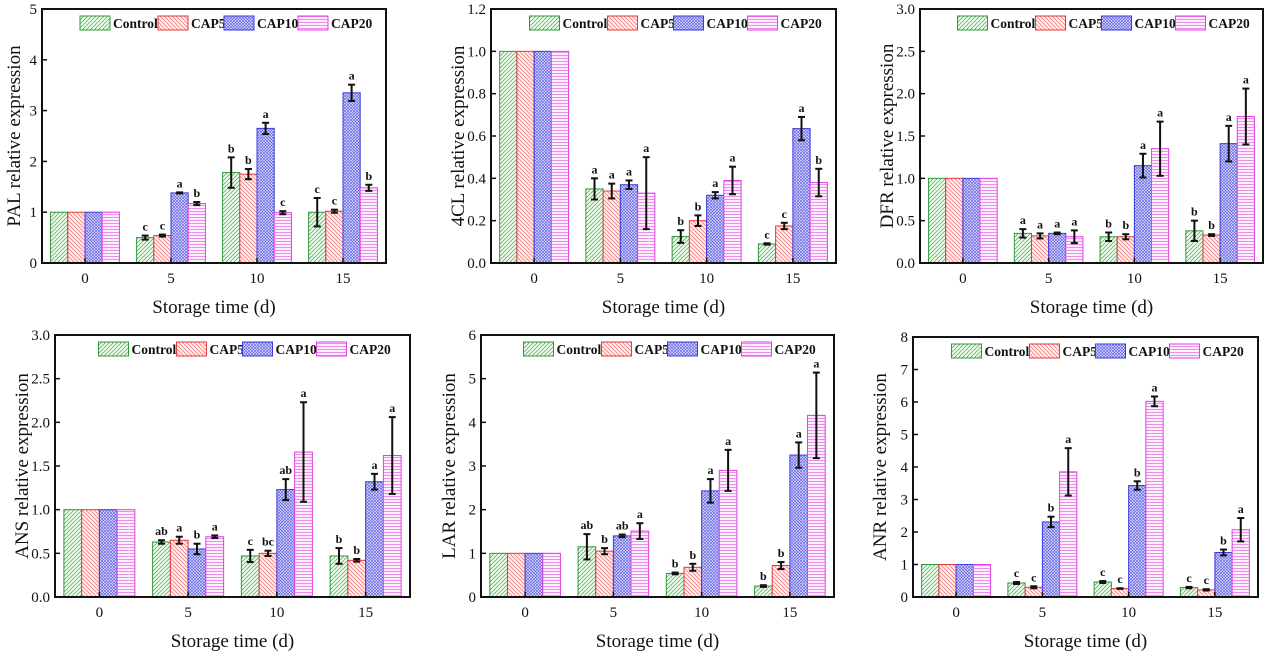 The width and height of the screenshot is (1269, 652). What do you see at coordinates (40, 336) in the screenshot?
I see `y-tick-label: 3.0` at bounding box center [40, 336].